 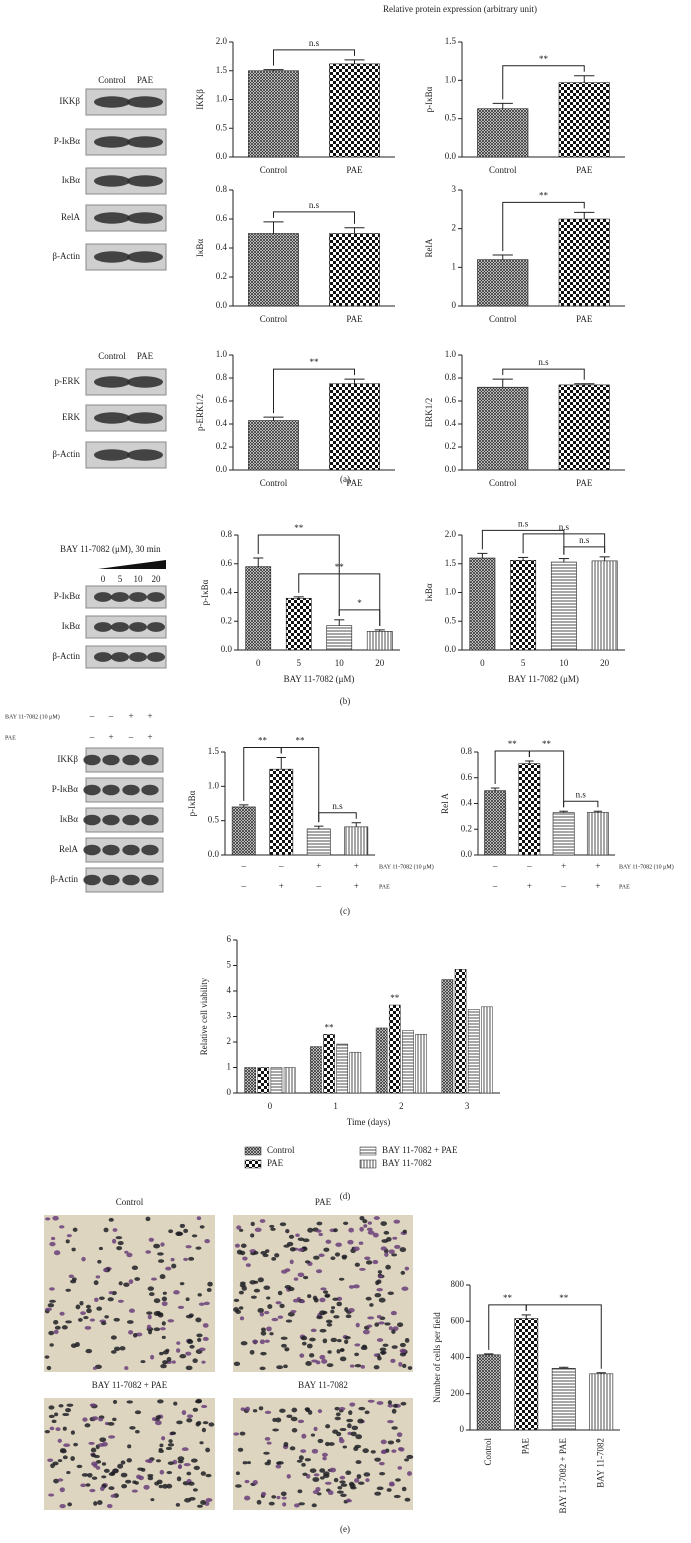 What do you see at coordinates (314, 205) in the screenshot?
I see `significance-label: n.s` at bounding box center [314, 205].